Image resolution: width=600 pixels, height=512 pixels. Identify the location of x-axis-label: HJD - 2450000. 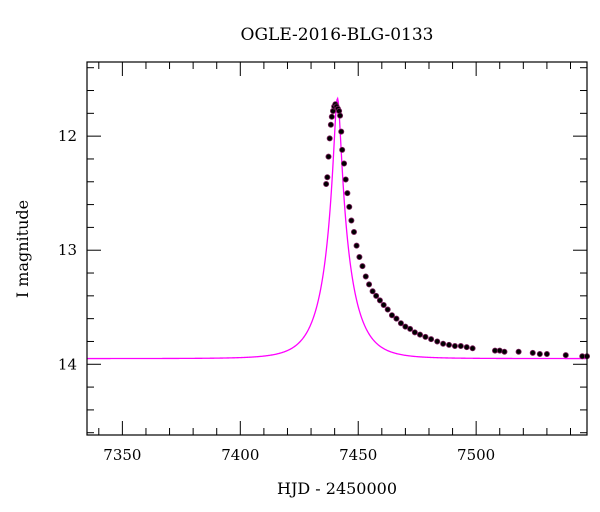
(337, 488).